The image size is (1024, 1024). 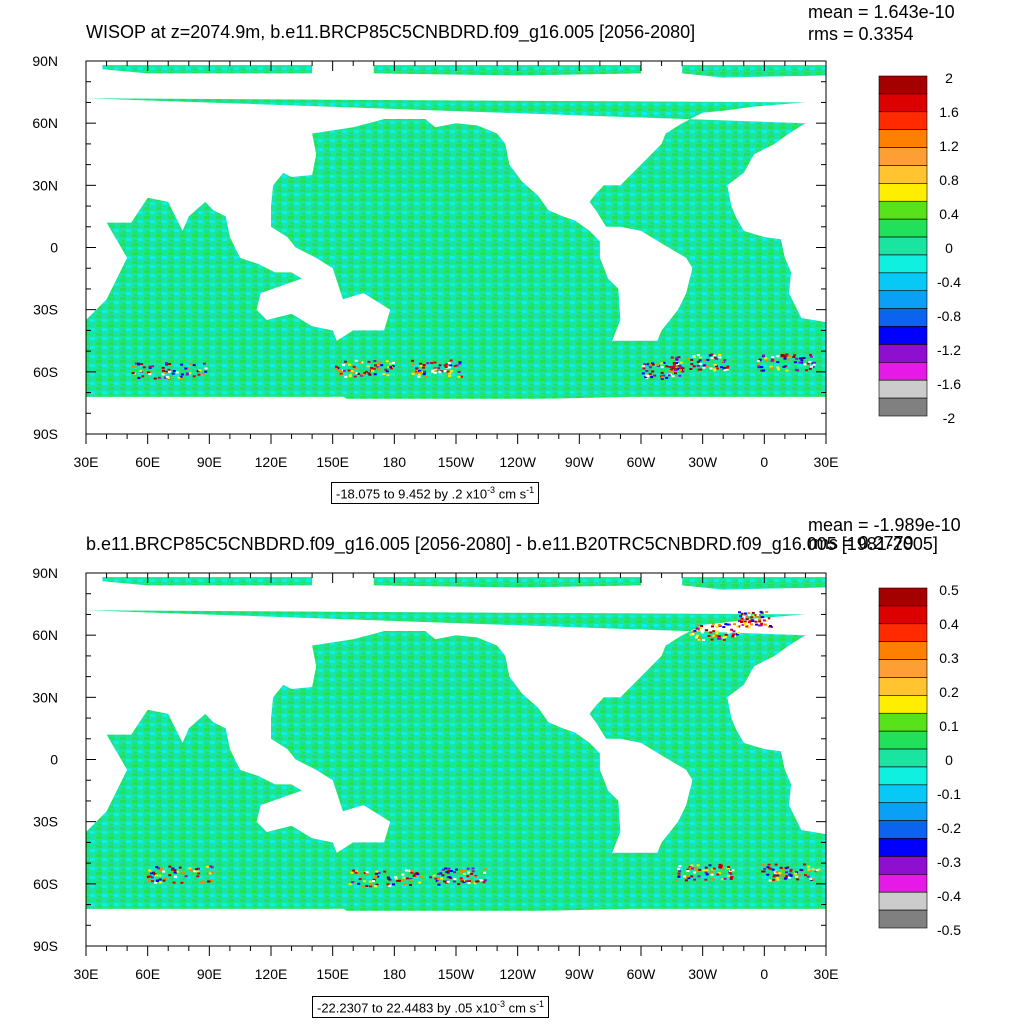 I want to click on y-tick-label: 0, so click(x=54, y=248).